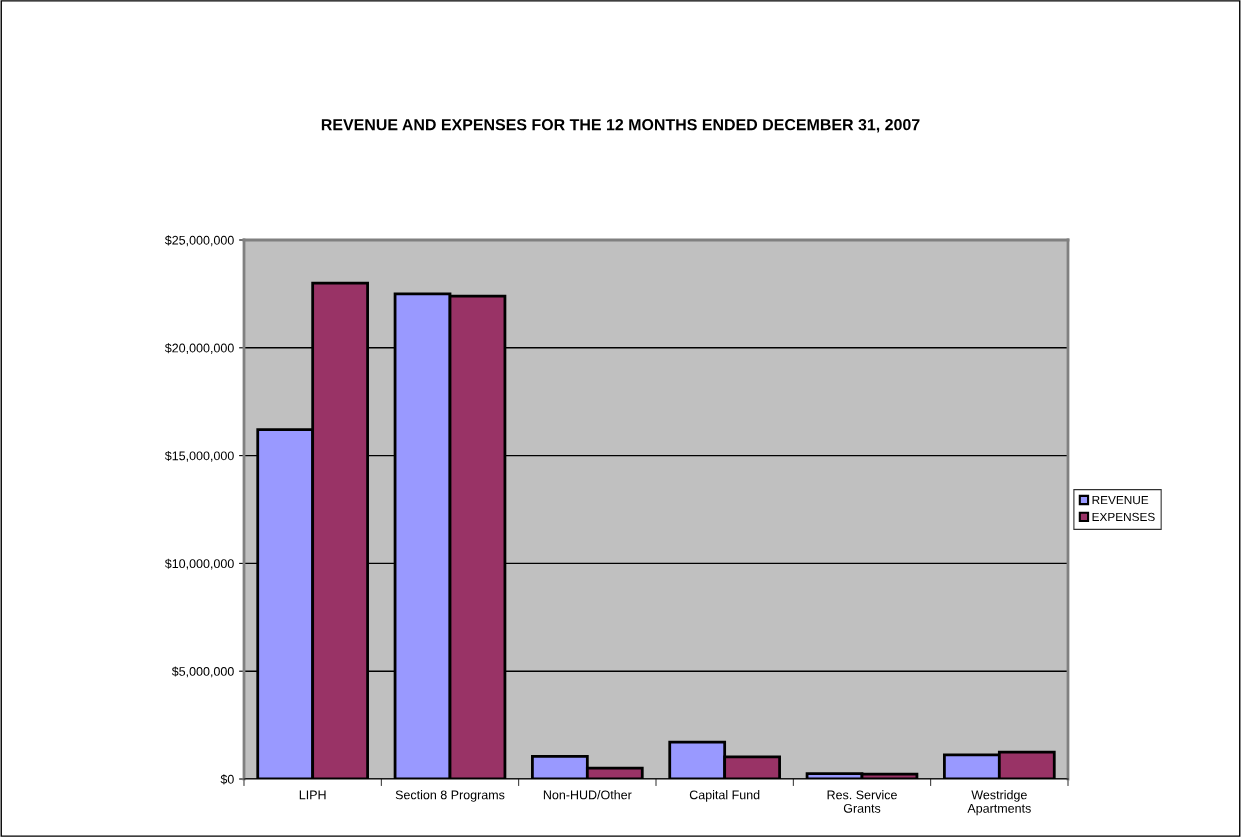 The height and width of the screenshot is (837, 1241). Describe the element at coordinates (1123, 517) in the screenshot. I see `legend-label: EXPENSES` at that location.